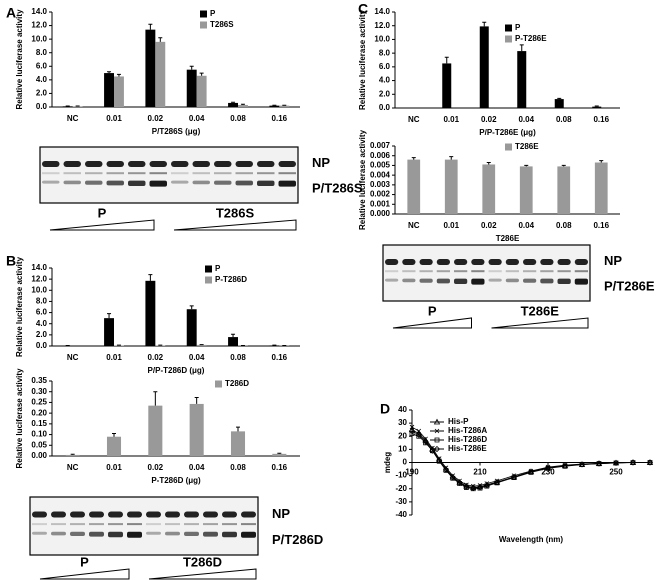  I want to click on group-label: P, so click(432, 310).